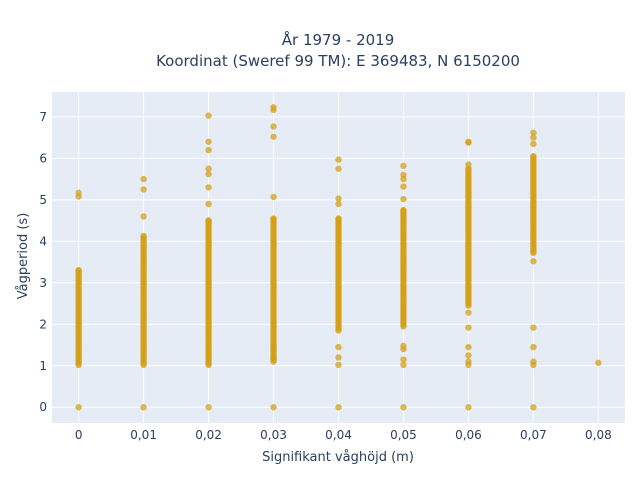  Describe the element at coordinates (533, 435) in the screenshot. I see `x-tick-label: 0,07` at that location.